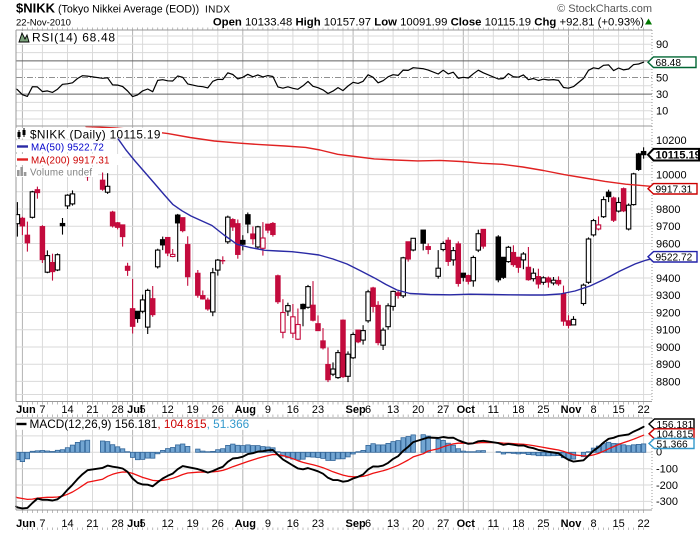 This screenshot has height=535, width=700. Describe the element at coordinates (61, 173) in the screenshot. I see `svg-text: Volume undef` at that location.